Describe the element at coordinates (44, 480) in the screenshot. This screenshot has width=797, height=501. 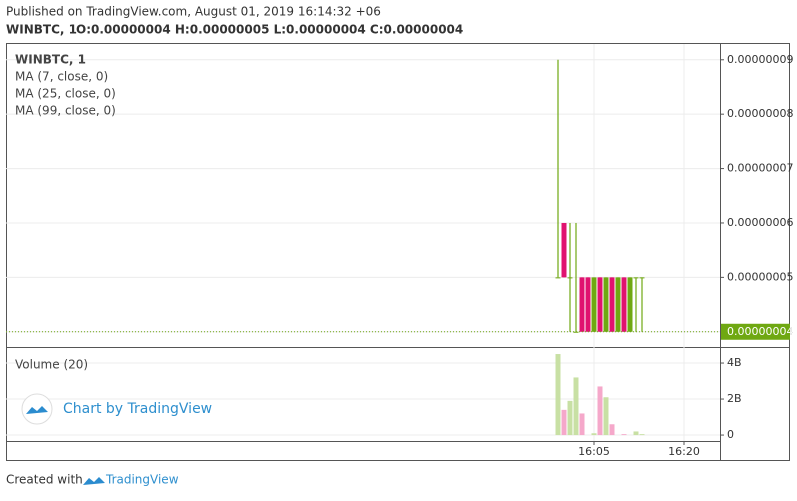
I see `footer-prefix: Created with` at that location.